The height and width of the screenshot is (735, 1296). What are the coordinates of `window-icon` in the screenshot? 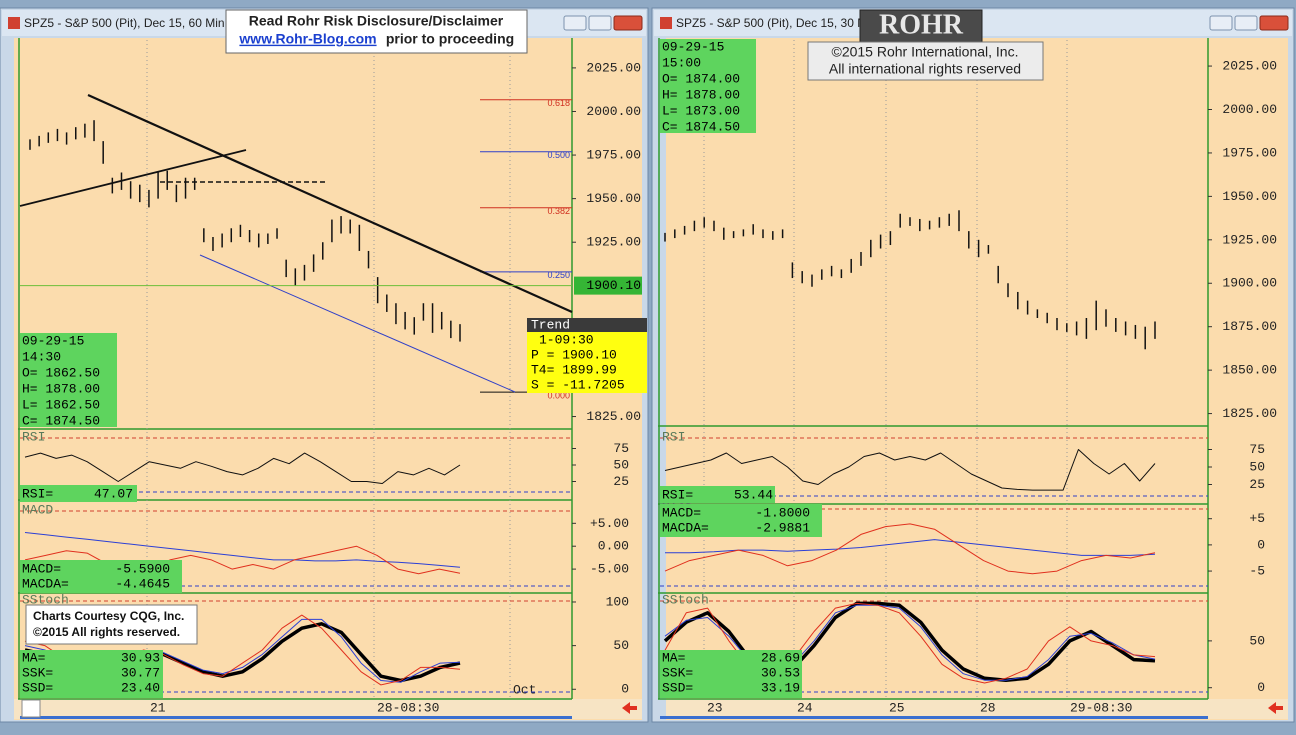 It's located at (14, 23).